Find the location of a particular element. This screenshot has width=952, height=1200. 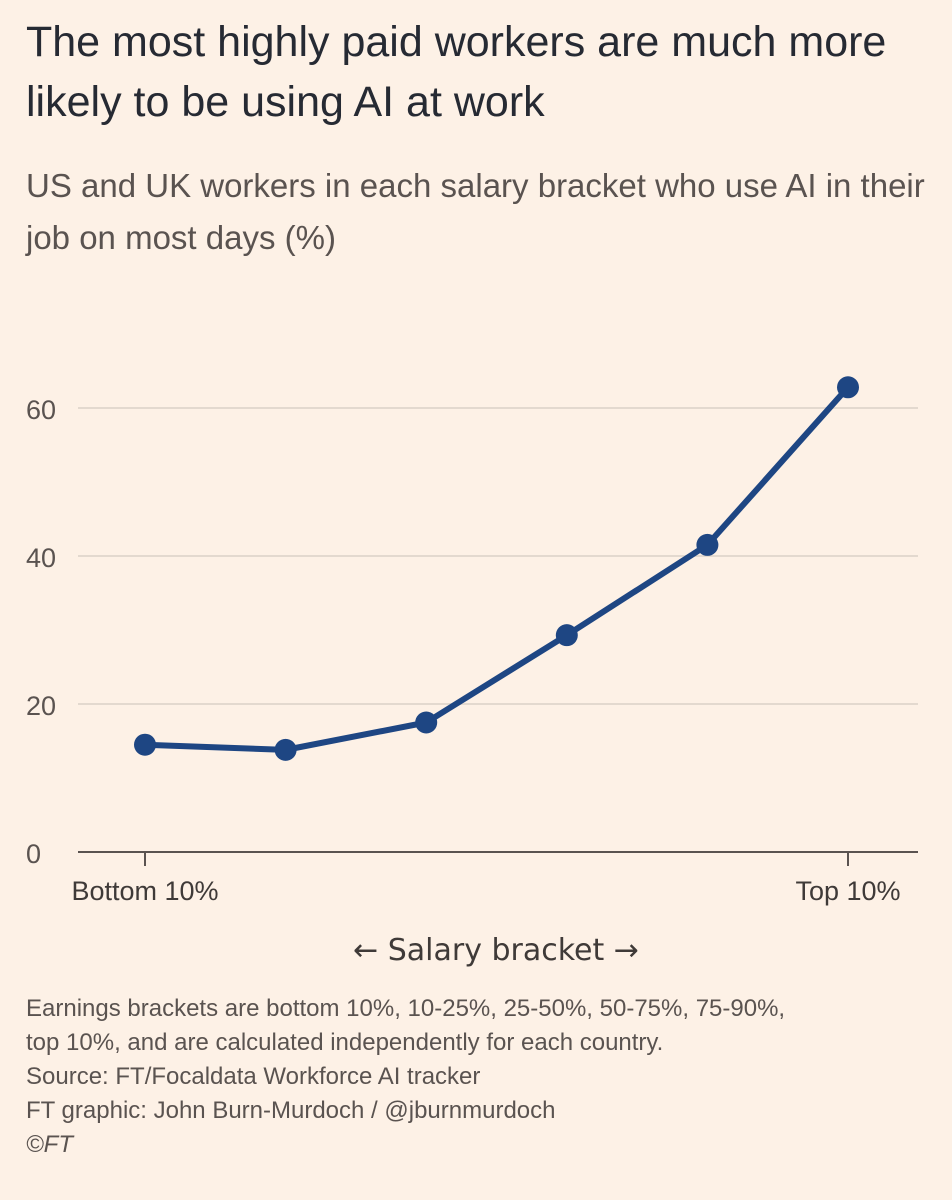

x-axis-label: ← Salary bracket → is located at coordinates (496, 950).